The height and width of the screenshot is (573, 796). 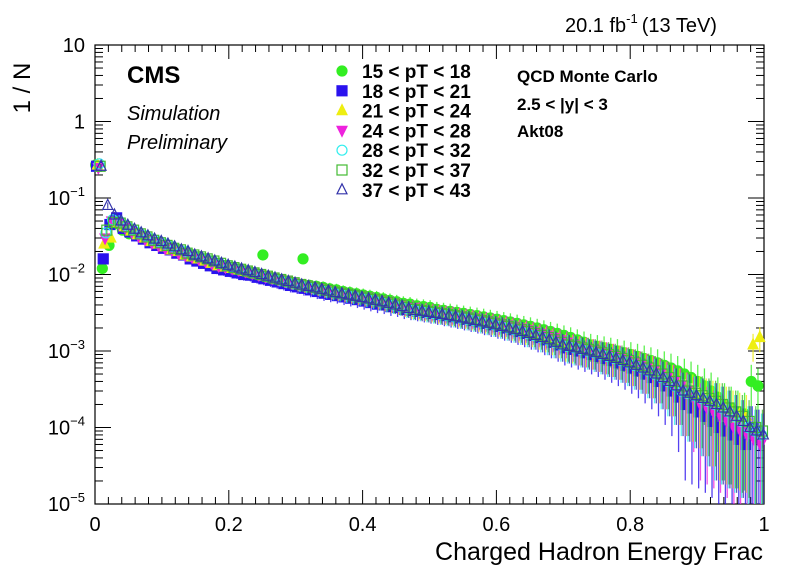 I want to click on x-tick-label: 0.8, so click(x=630, y=525).